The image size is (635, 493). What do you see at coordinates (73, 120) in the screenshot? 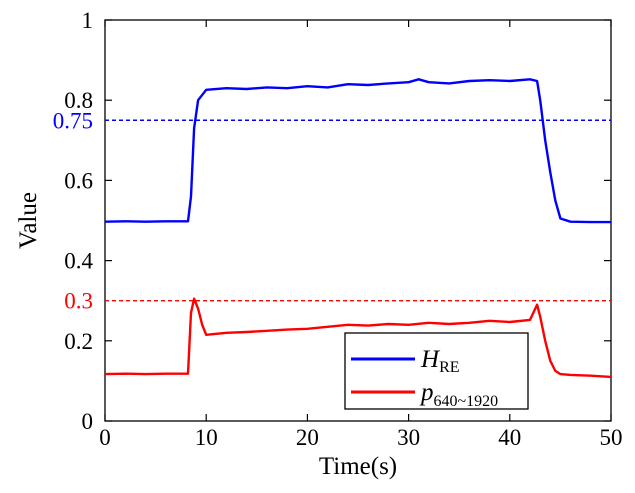
I see `reference-line-label: 0.75` at bounding box center [73, 120].